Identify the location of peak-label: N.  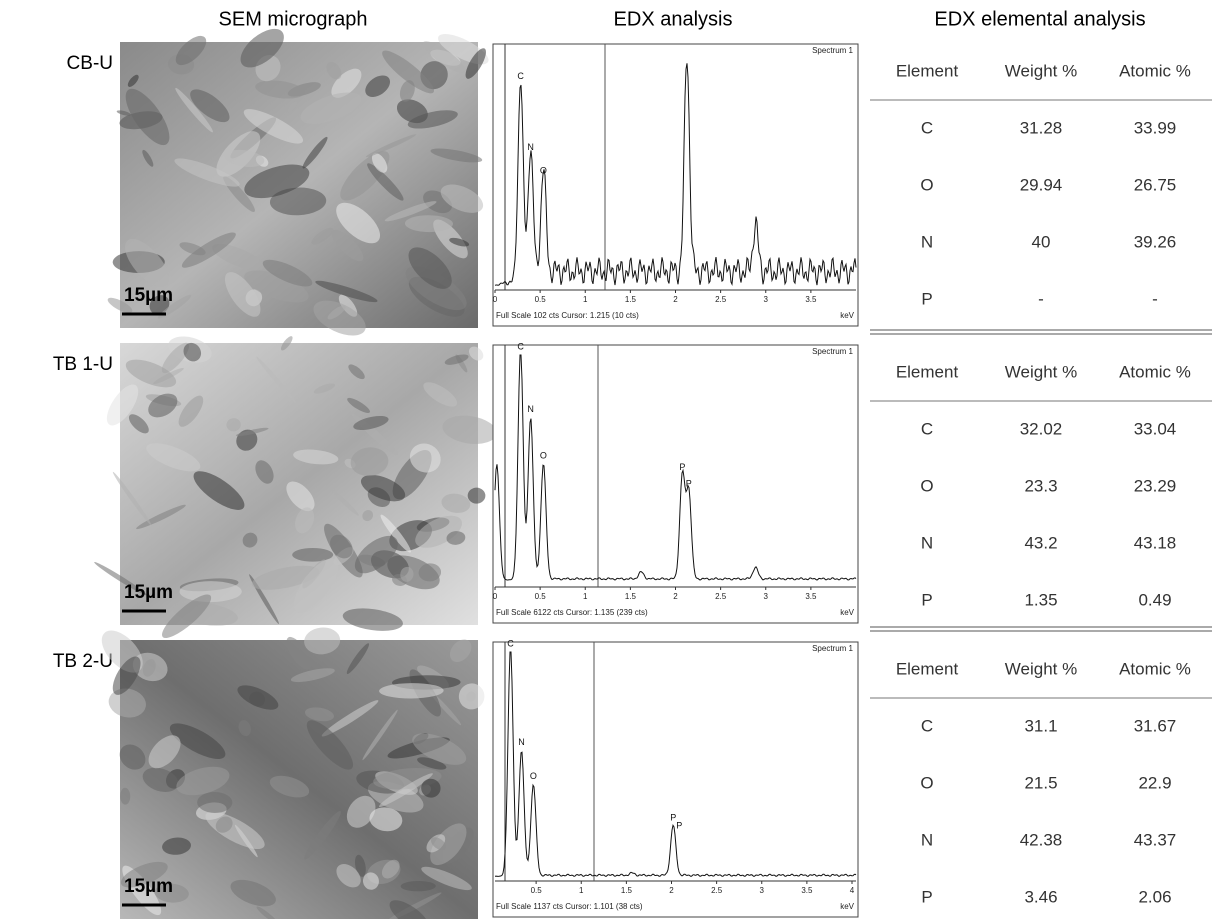
(530, 147).